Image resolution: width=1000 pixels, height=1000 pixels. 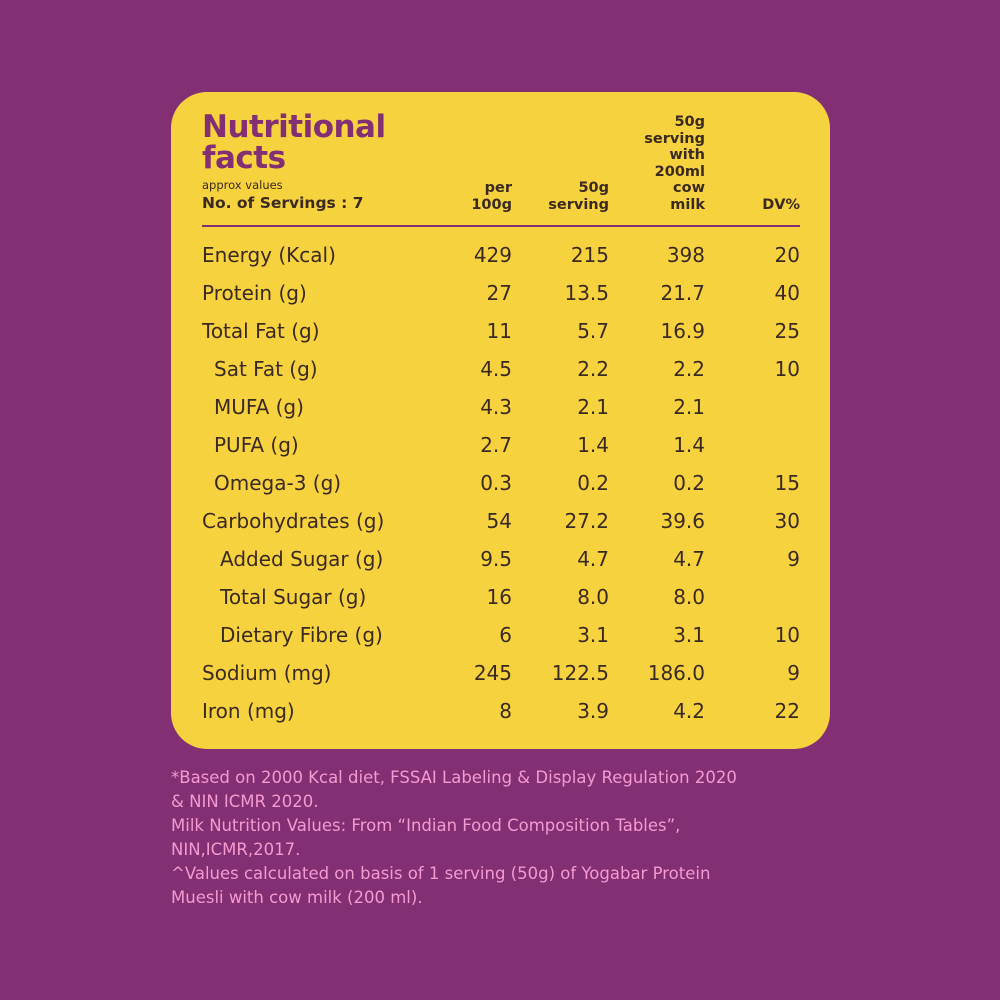 What do you see at coordinates (248, 711) in the screenshot?
I see `nutrient-label: Iron (mg)` at bounding box center [248, 711].